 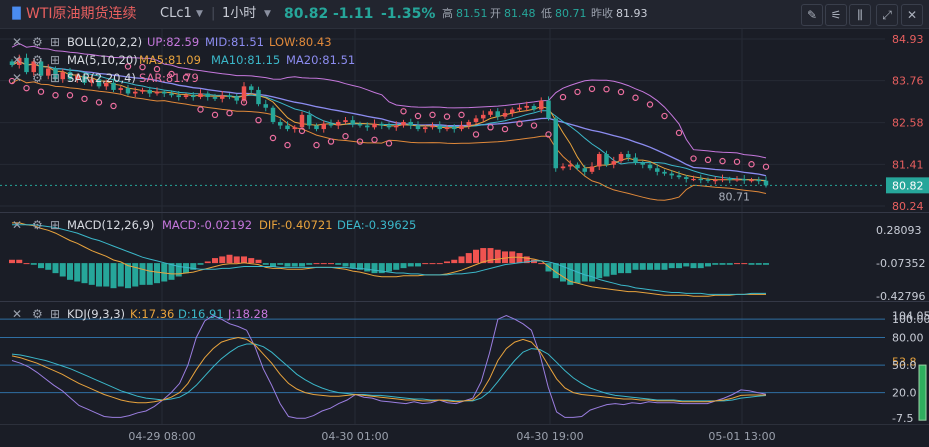 I want to click on expand-icon: ⤢, so click(x=887, y=15).